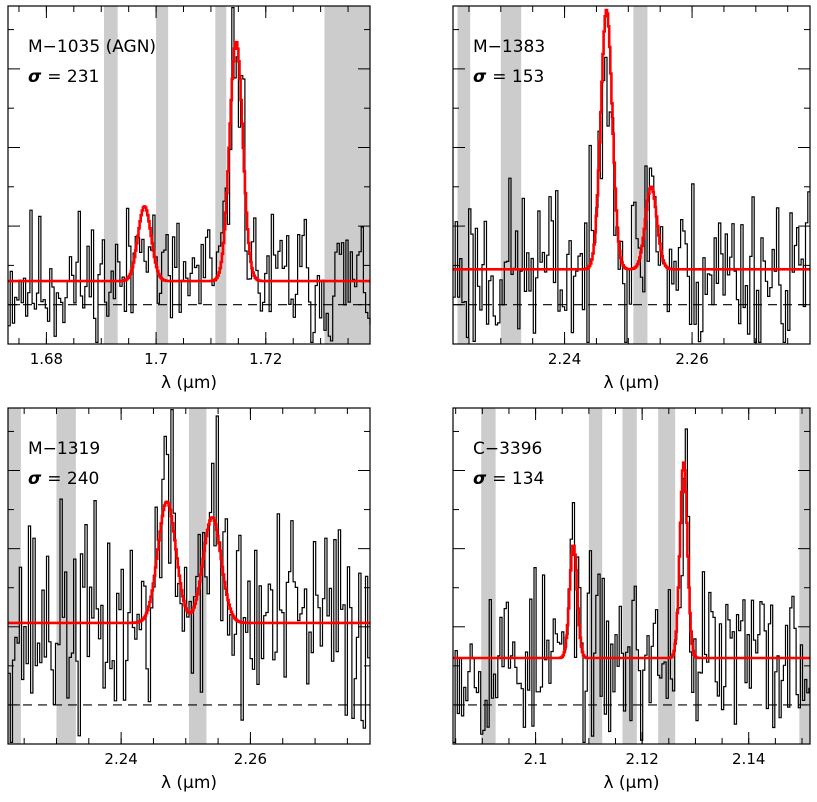 This screenshot has height=802, width=817. Describe the element at coordinates (156, 359) in the screenshot. I see `panel-1-xtick-label-2: 1.7` at that location.